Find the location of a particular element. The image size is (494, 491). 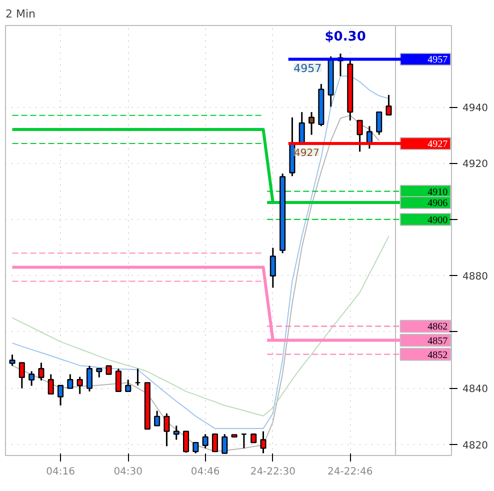

y-tick-label: 4820 is located at coordinates (475, 446).